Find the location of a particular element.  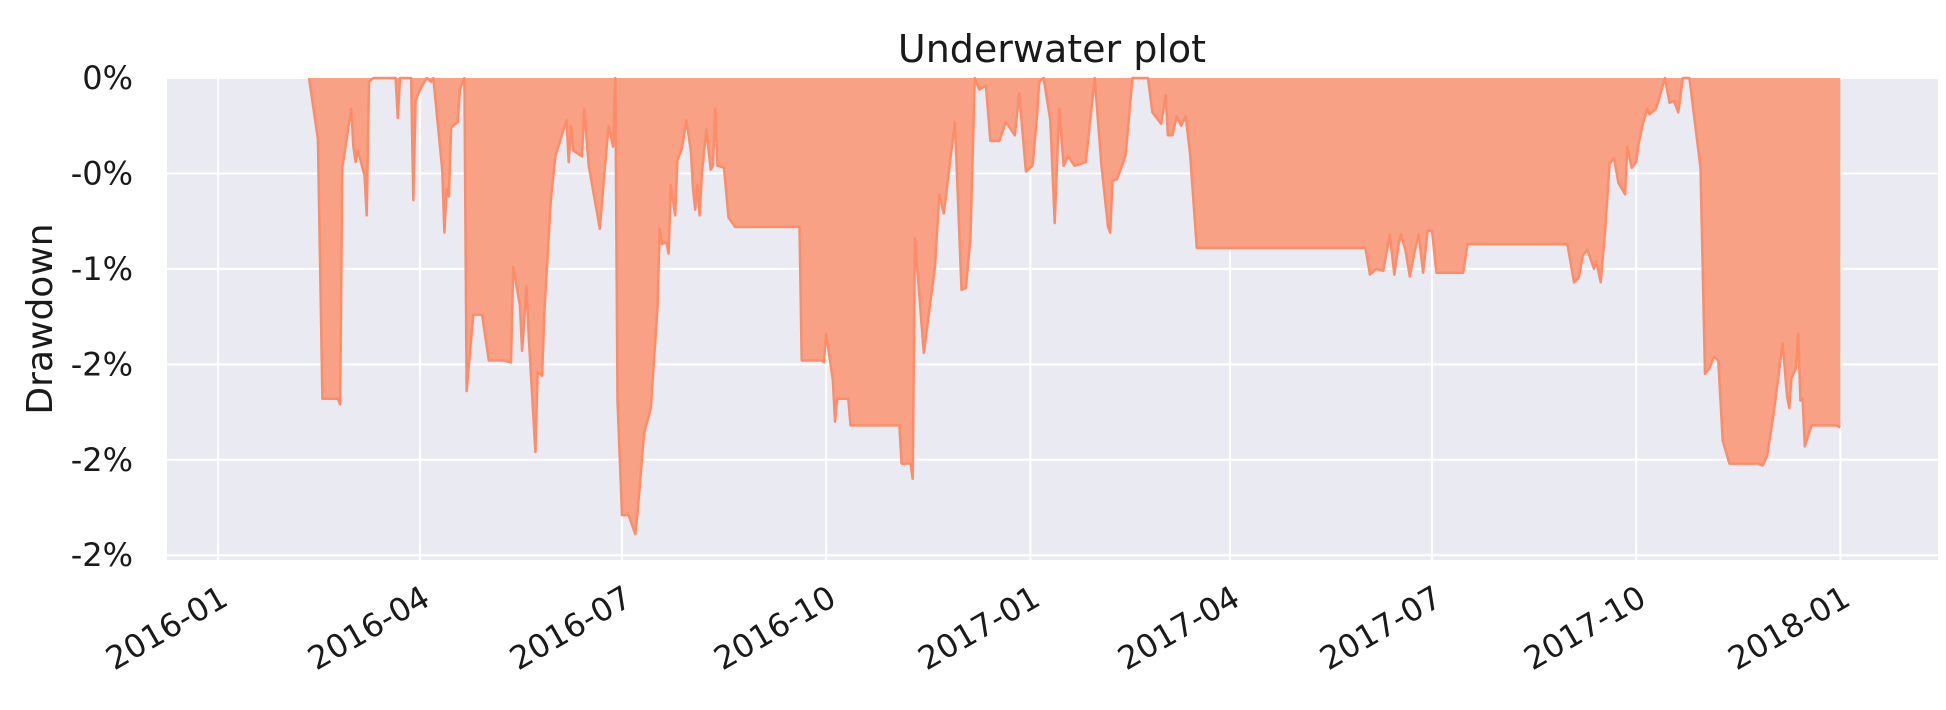

y-tick-label-0: 0% is located at coordinates (107, 78).